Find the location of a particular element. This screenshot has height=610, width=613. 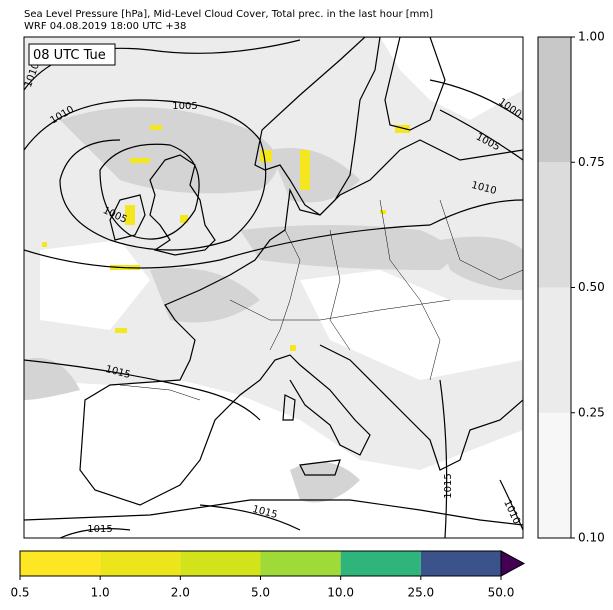

subtitle-line: WRF 04.08.2019 18:00 UTC +38 is located at coordinates (105, 26).